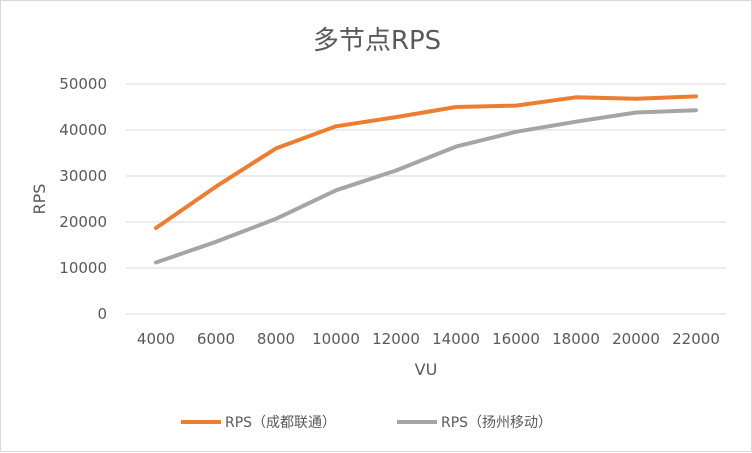 The height and width of the screenshot is (453, 752). Describe the element at coordinates (426, 369) in the screenshot. I see `x-axis-label: VU` at that location.